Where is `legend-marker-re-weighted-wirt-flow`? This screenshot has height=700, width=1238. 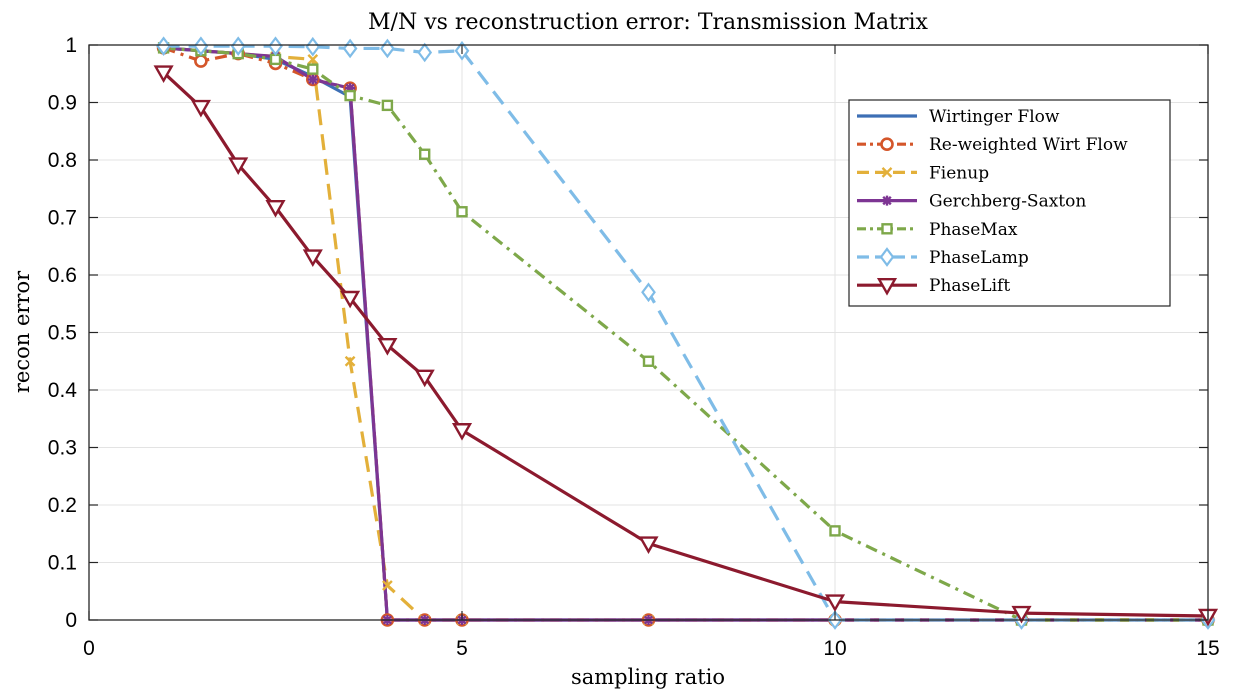
legend-marker-re-weighted-wirt-flow is located at coordinates (887, 144).